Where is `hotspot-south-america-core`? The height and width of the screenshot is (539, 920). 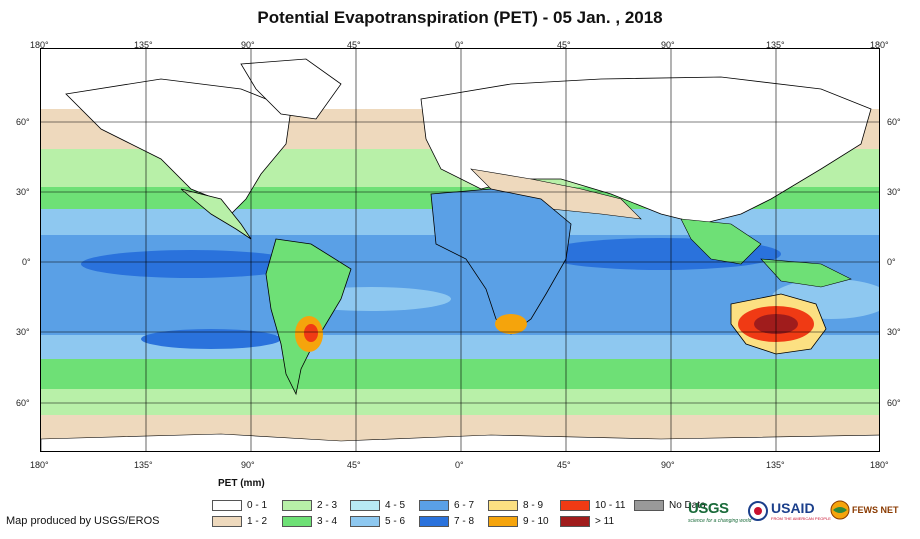
hotspot-south-america-core is located at coordinates (311, 333).